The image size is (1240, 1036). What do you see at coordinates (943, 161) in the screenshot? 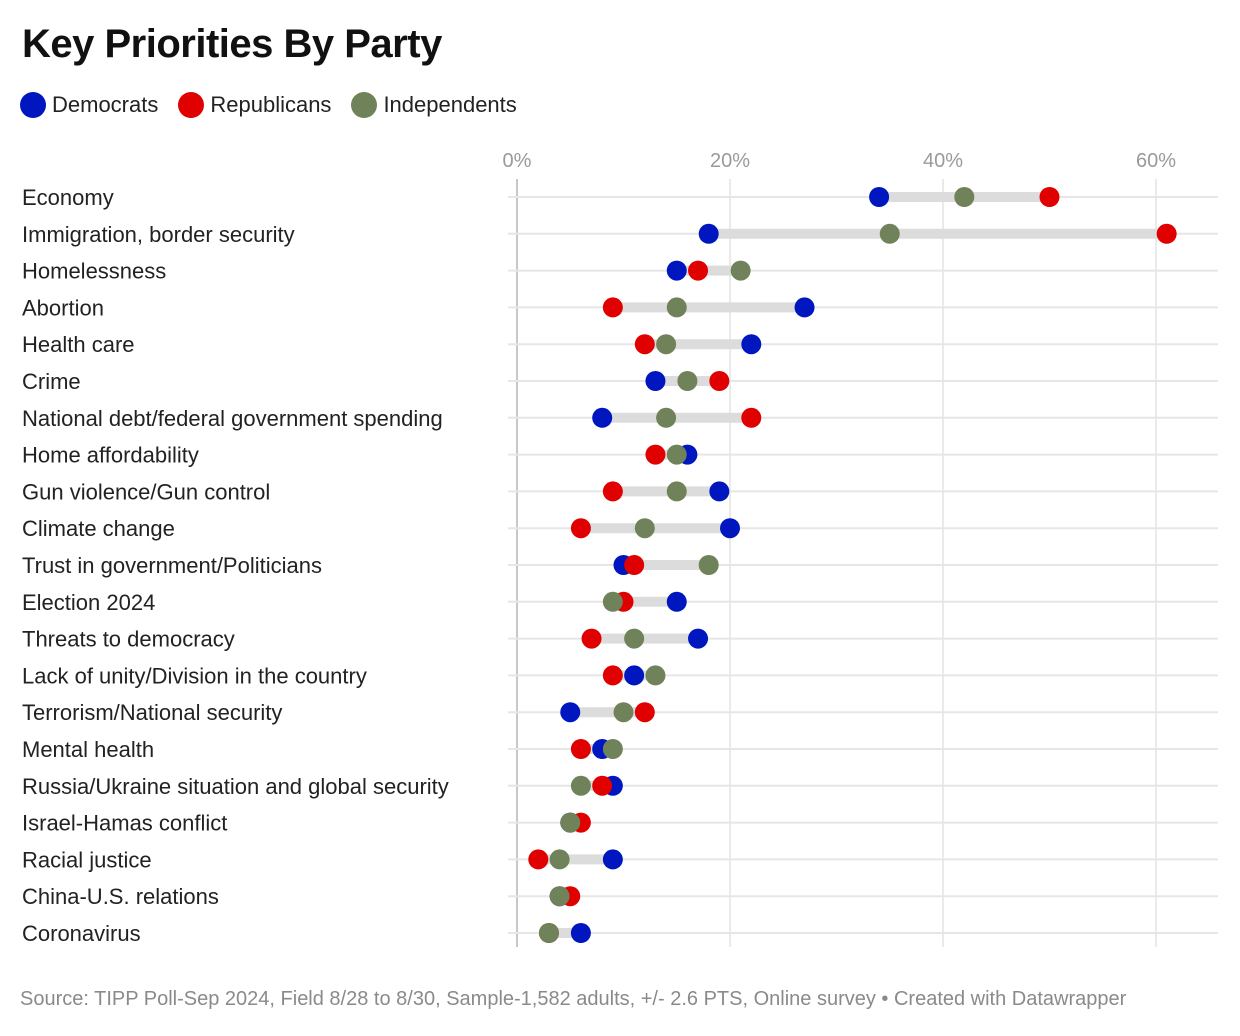
I see `x-tick-label: 40%` at bounding box center [943, 161].